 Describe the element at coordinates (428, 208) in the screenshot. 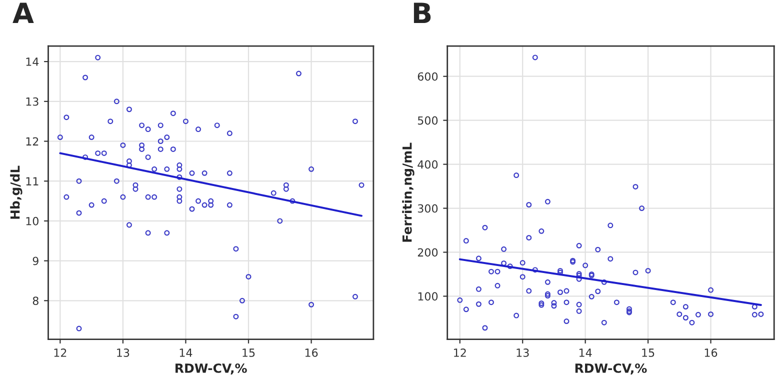

I see `y-tick-label: 300` at that location.